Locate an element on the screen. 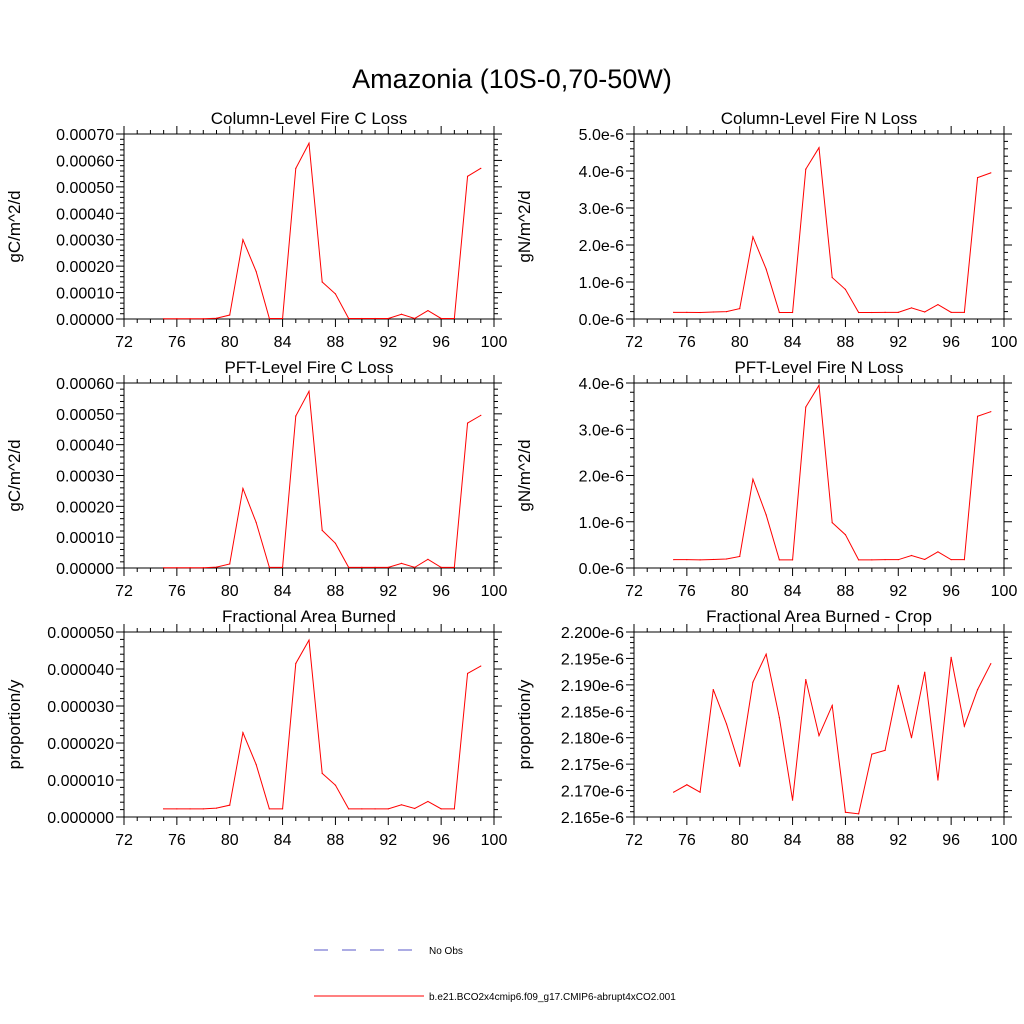 The width and height of the screenshot is (1024, 1024). y-axis-title: gC/m^2/d is located at coordinates (14, 226).